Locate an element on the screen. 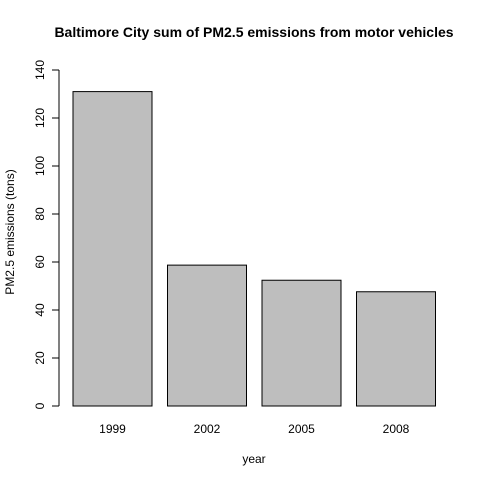  y-tick-label: 80 is located at coordinates (40, 214).